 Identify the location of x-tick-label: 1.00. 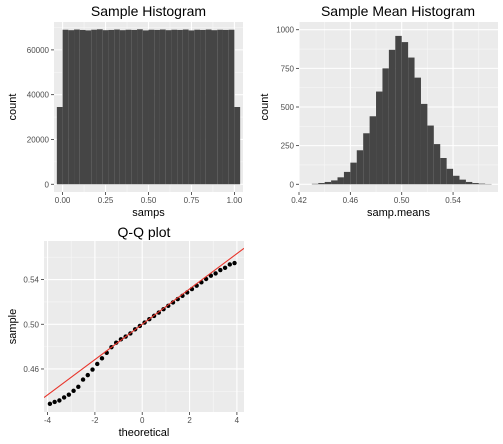
(235, 200).